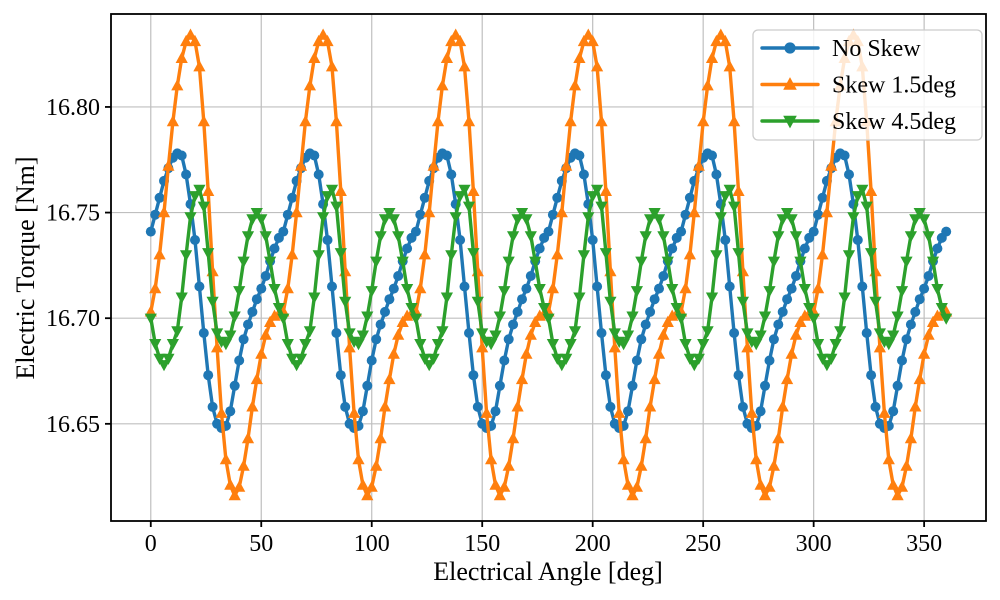 The height and width of the screenshot is (600, 1000). What do you see at coordinates (894, 86) in the screenshot?
I see `legend-label-skew-1-5deg: Skew 1.5deg` at bounding box center [894, 86].